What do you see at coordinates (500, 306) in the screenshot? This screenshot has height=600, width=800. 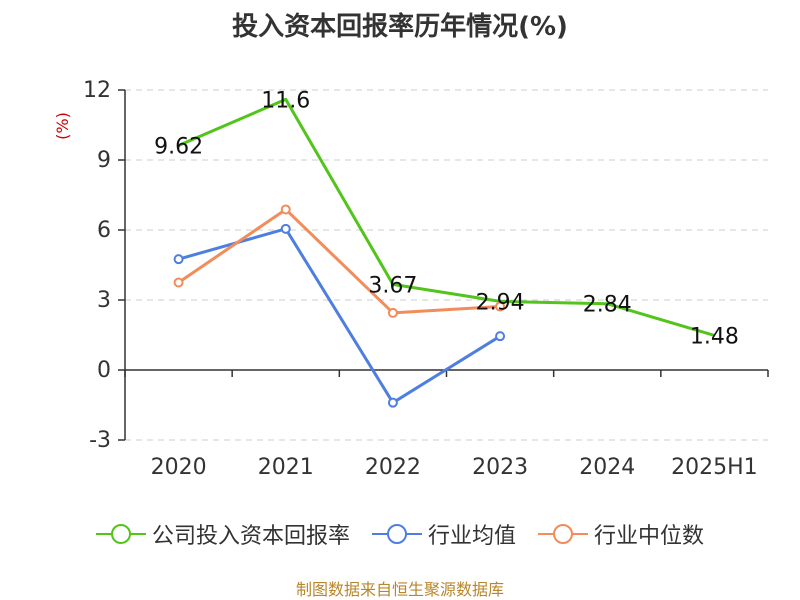 I see `series-2-point-2023` at bounding box center [500, 306].